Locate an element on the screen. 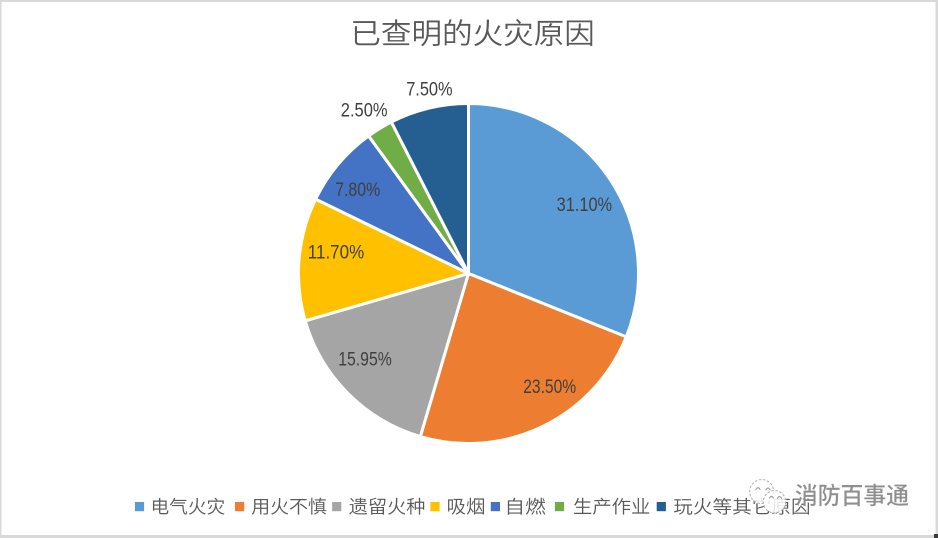 The width and height of the screenshot is (938, 538). svg-text: 7.80% is located at coordinates (357, 190).